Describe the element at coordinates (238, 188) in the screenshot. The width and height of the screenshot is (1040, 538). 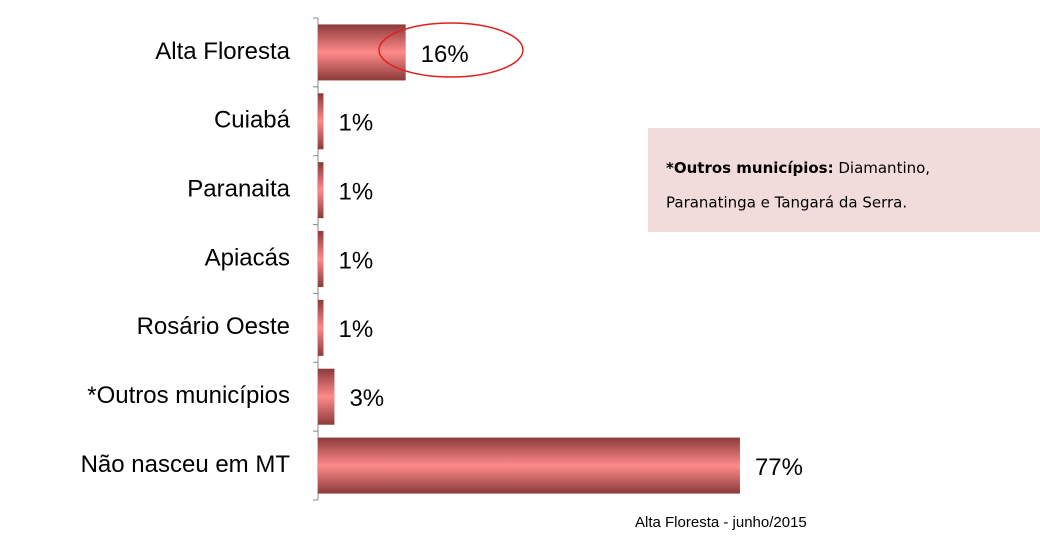
I see `category-label: Paranaita` at that location.